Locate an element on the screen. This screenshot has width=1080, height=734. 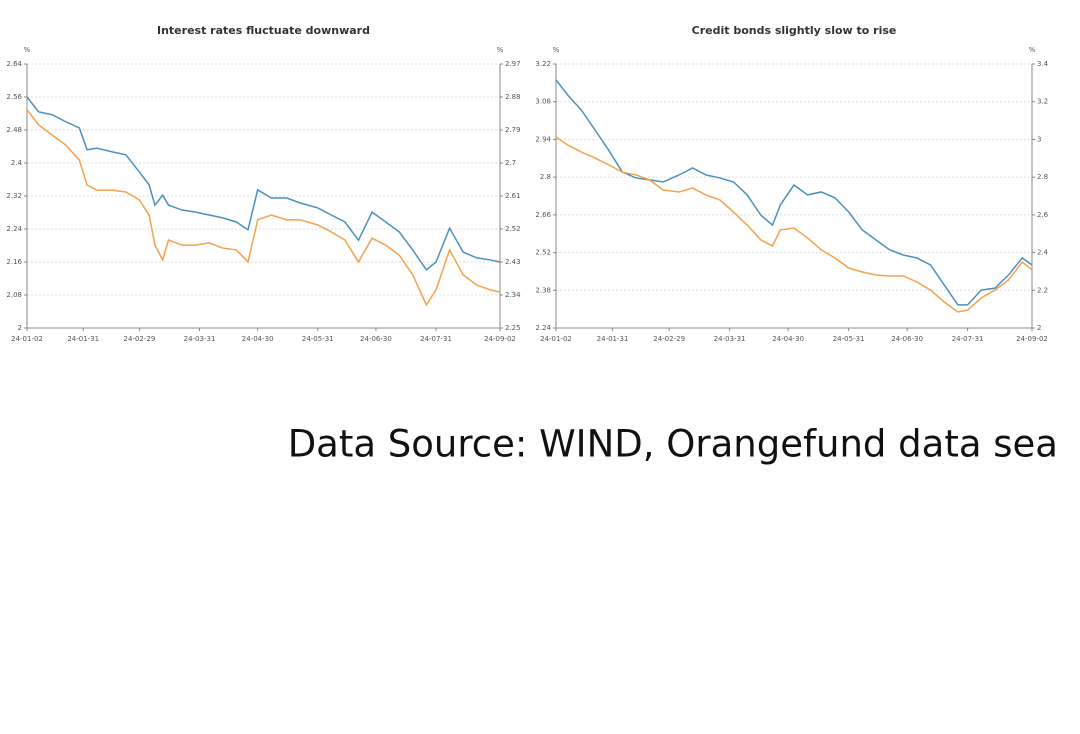
y-tick-label: 2.56 is located at coordinates (14, 97).